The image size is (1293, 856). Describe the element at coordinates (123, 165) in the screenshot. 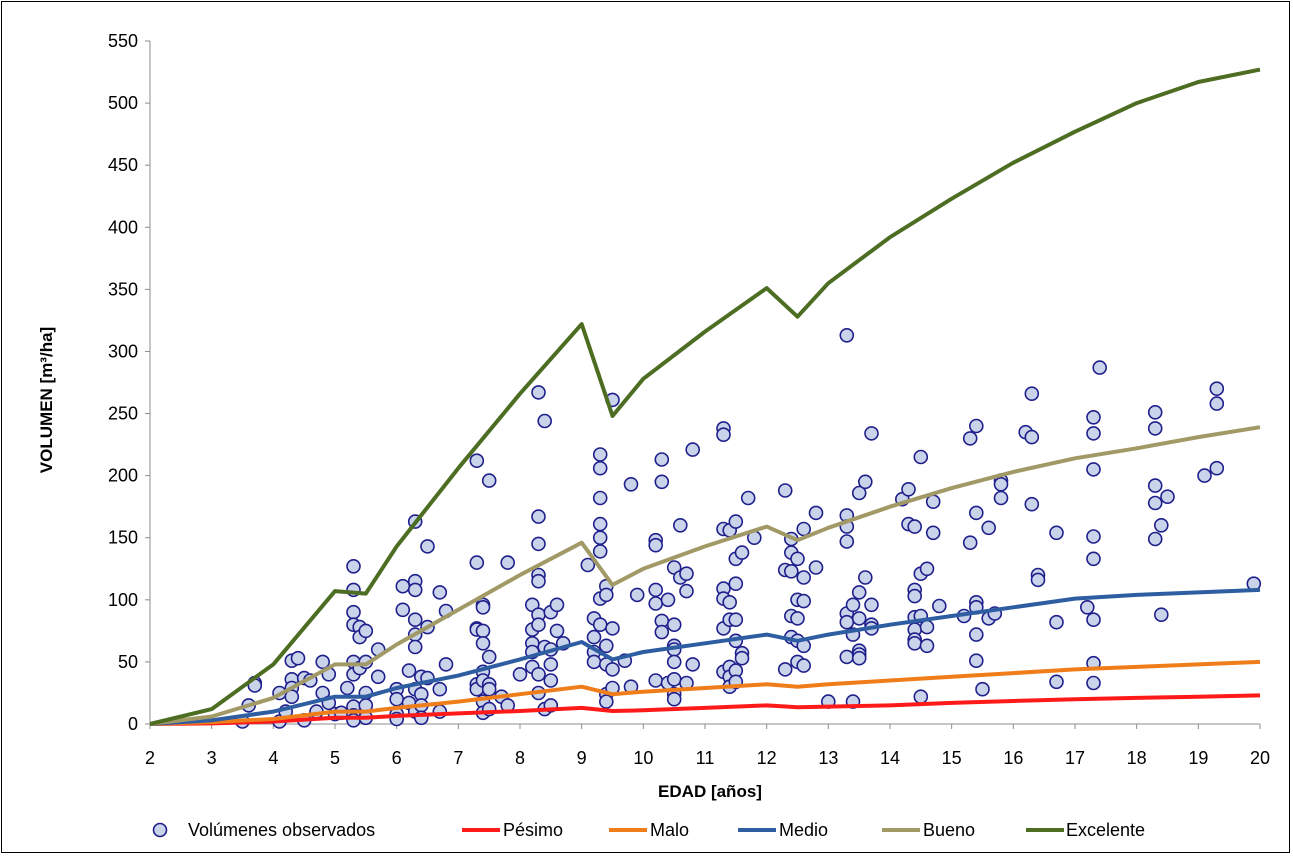

I see `y-tick-label: 450` at that location.